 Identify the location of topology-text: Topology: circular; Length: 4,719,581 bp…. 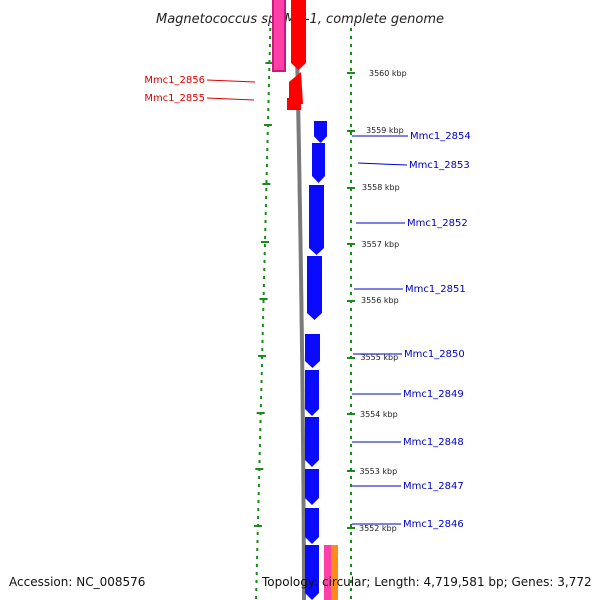
(426, 582).